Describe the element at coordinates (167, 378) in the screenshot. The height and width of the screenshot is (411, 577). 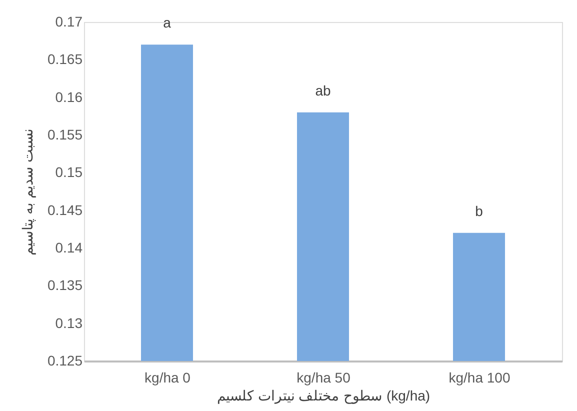
I see `x-tick-label: kg/ha 0` at that location.